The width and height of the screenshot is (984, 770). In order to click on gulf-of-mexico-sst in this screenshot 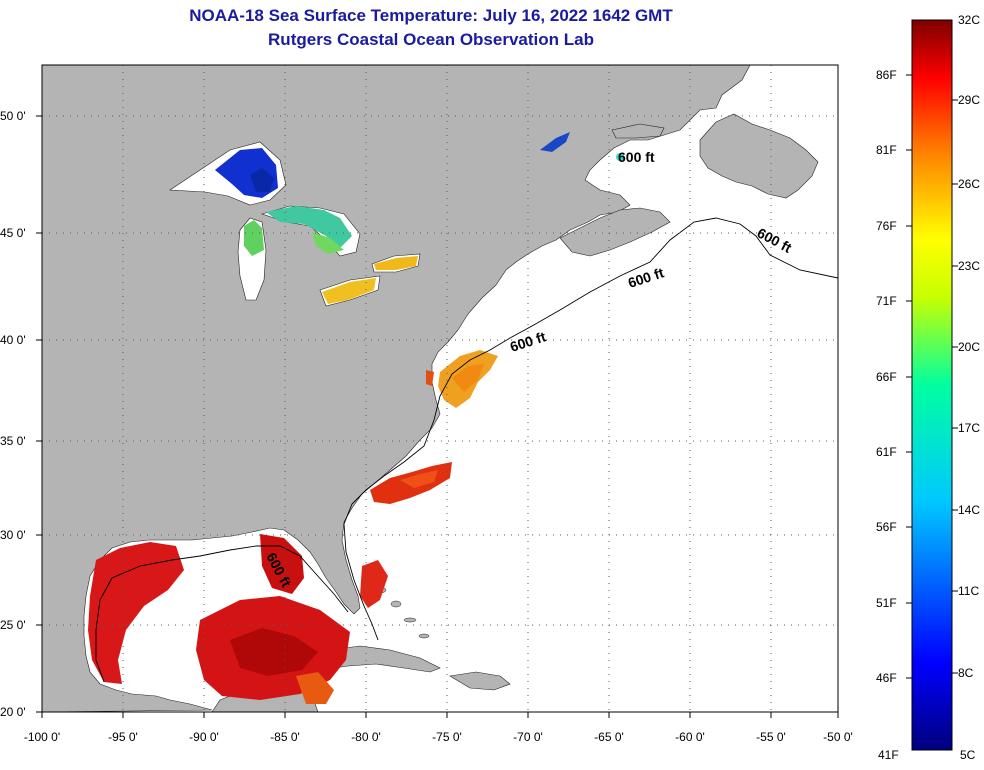, I will do `click(219, 619)`.